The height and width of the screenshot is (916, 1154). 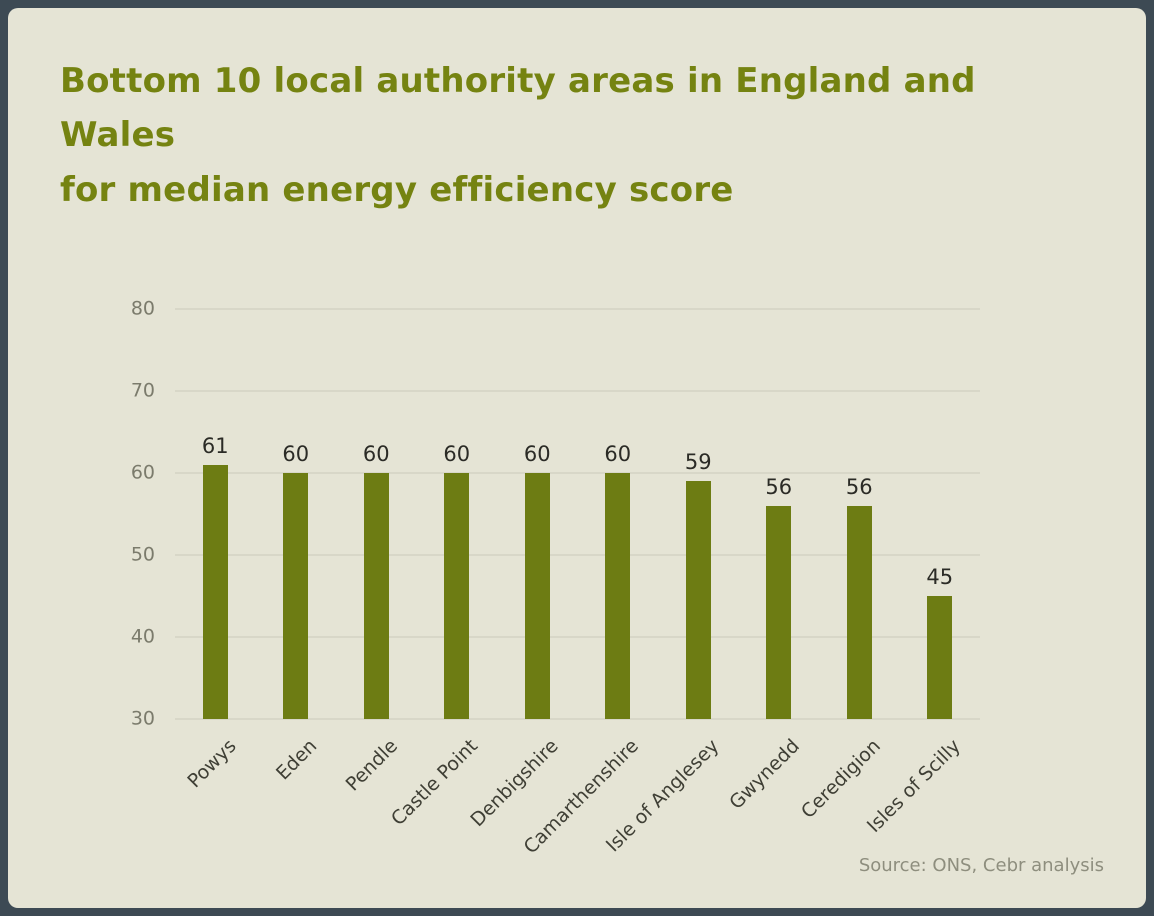 I want to click on bar-value-label: 61, so click(x=215, y=445).